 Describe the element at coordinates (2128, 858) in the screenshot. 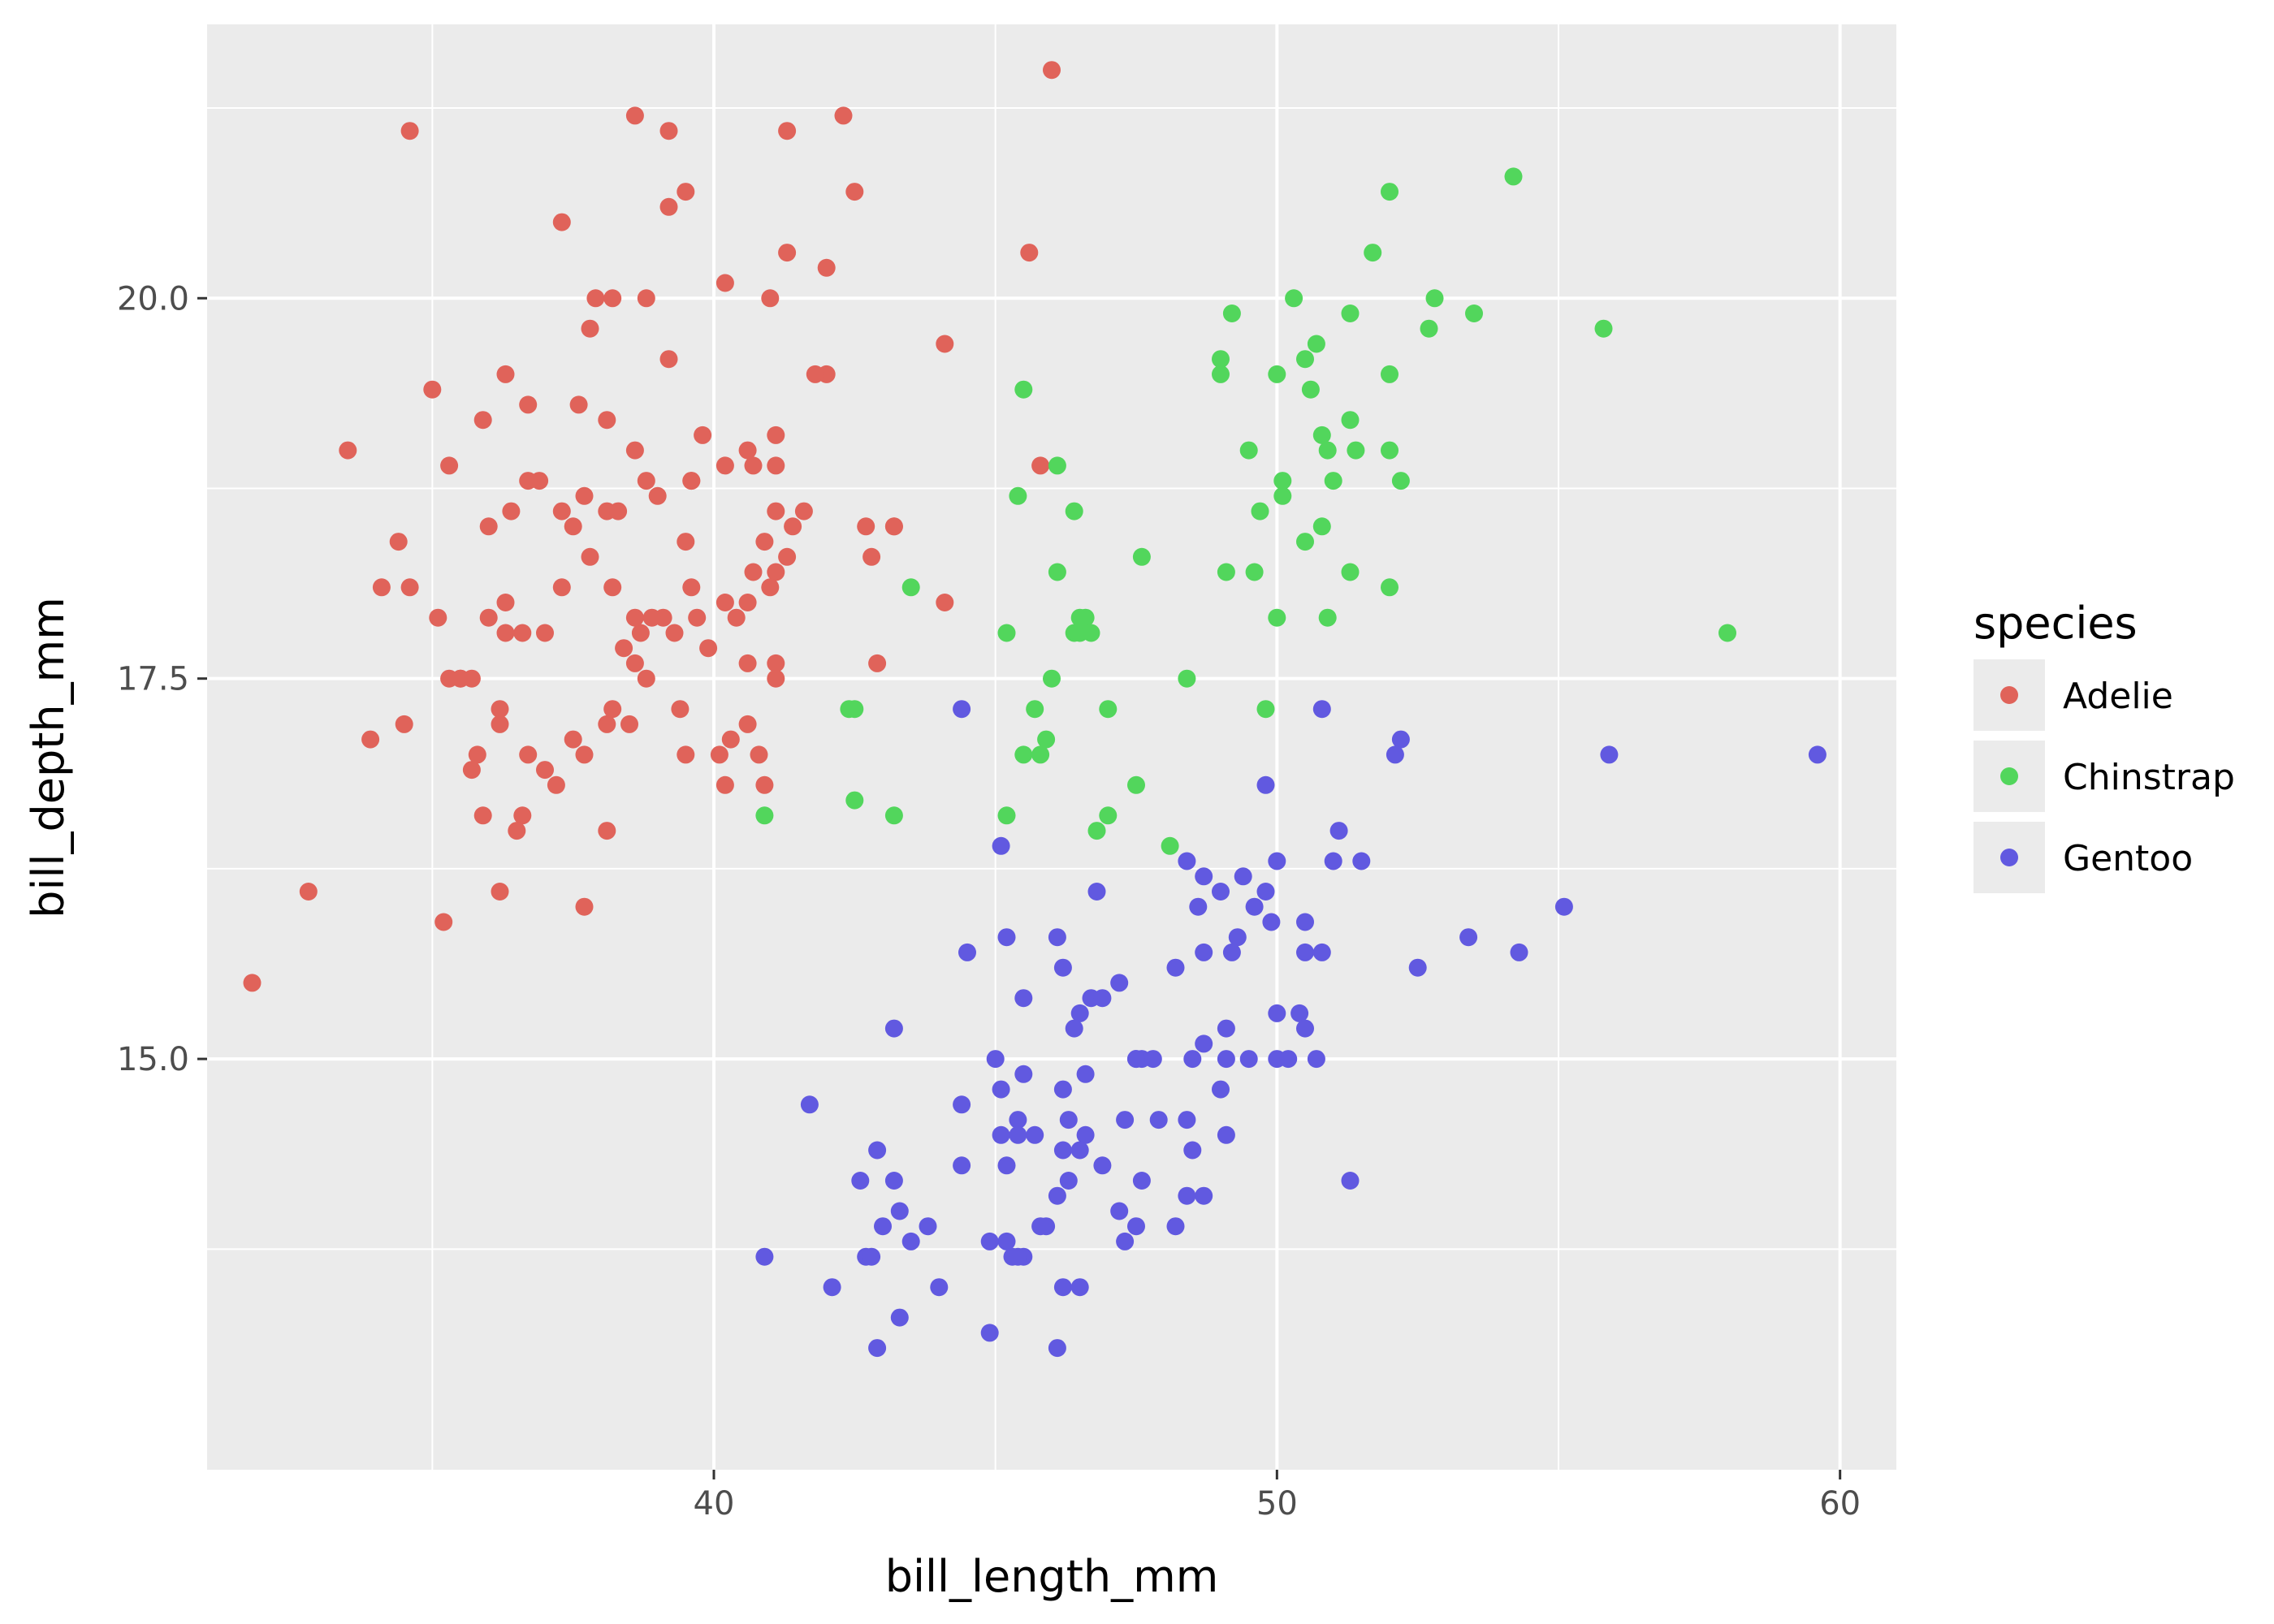

I see `legend-label-gentoo: Gentoo` at that location.